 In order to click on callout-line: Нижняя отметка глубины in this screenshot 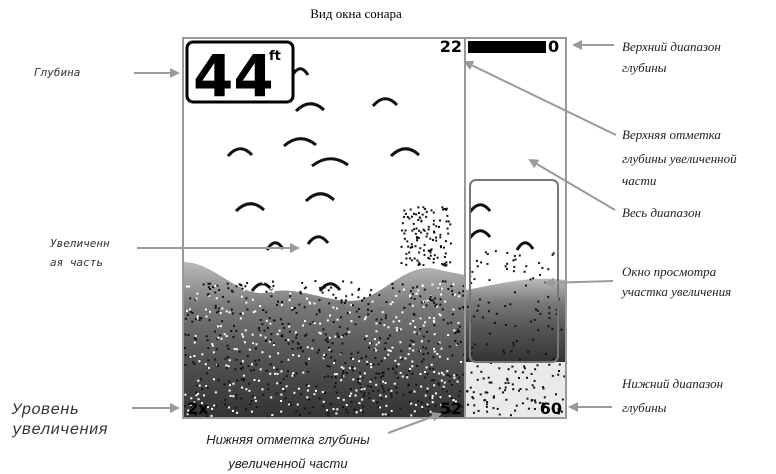, I will do `click(288, 439)`.